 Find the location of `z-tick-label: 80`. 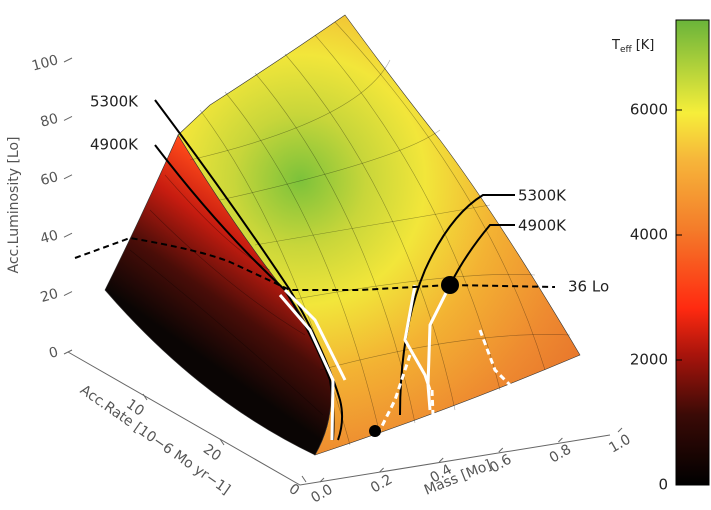

z-tick-label: 80 is located at coordinates (49, 121).